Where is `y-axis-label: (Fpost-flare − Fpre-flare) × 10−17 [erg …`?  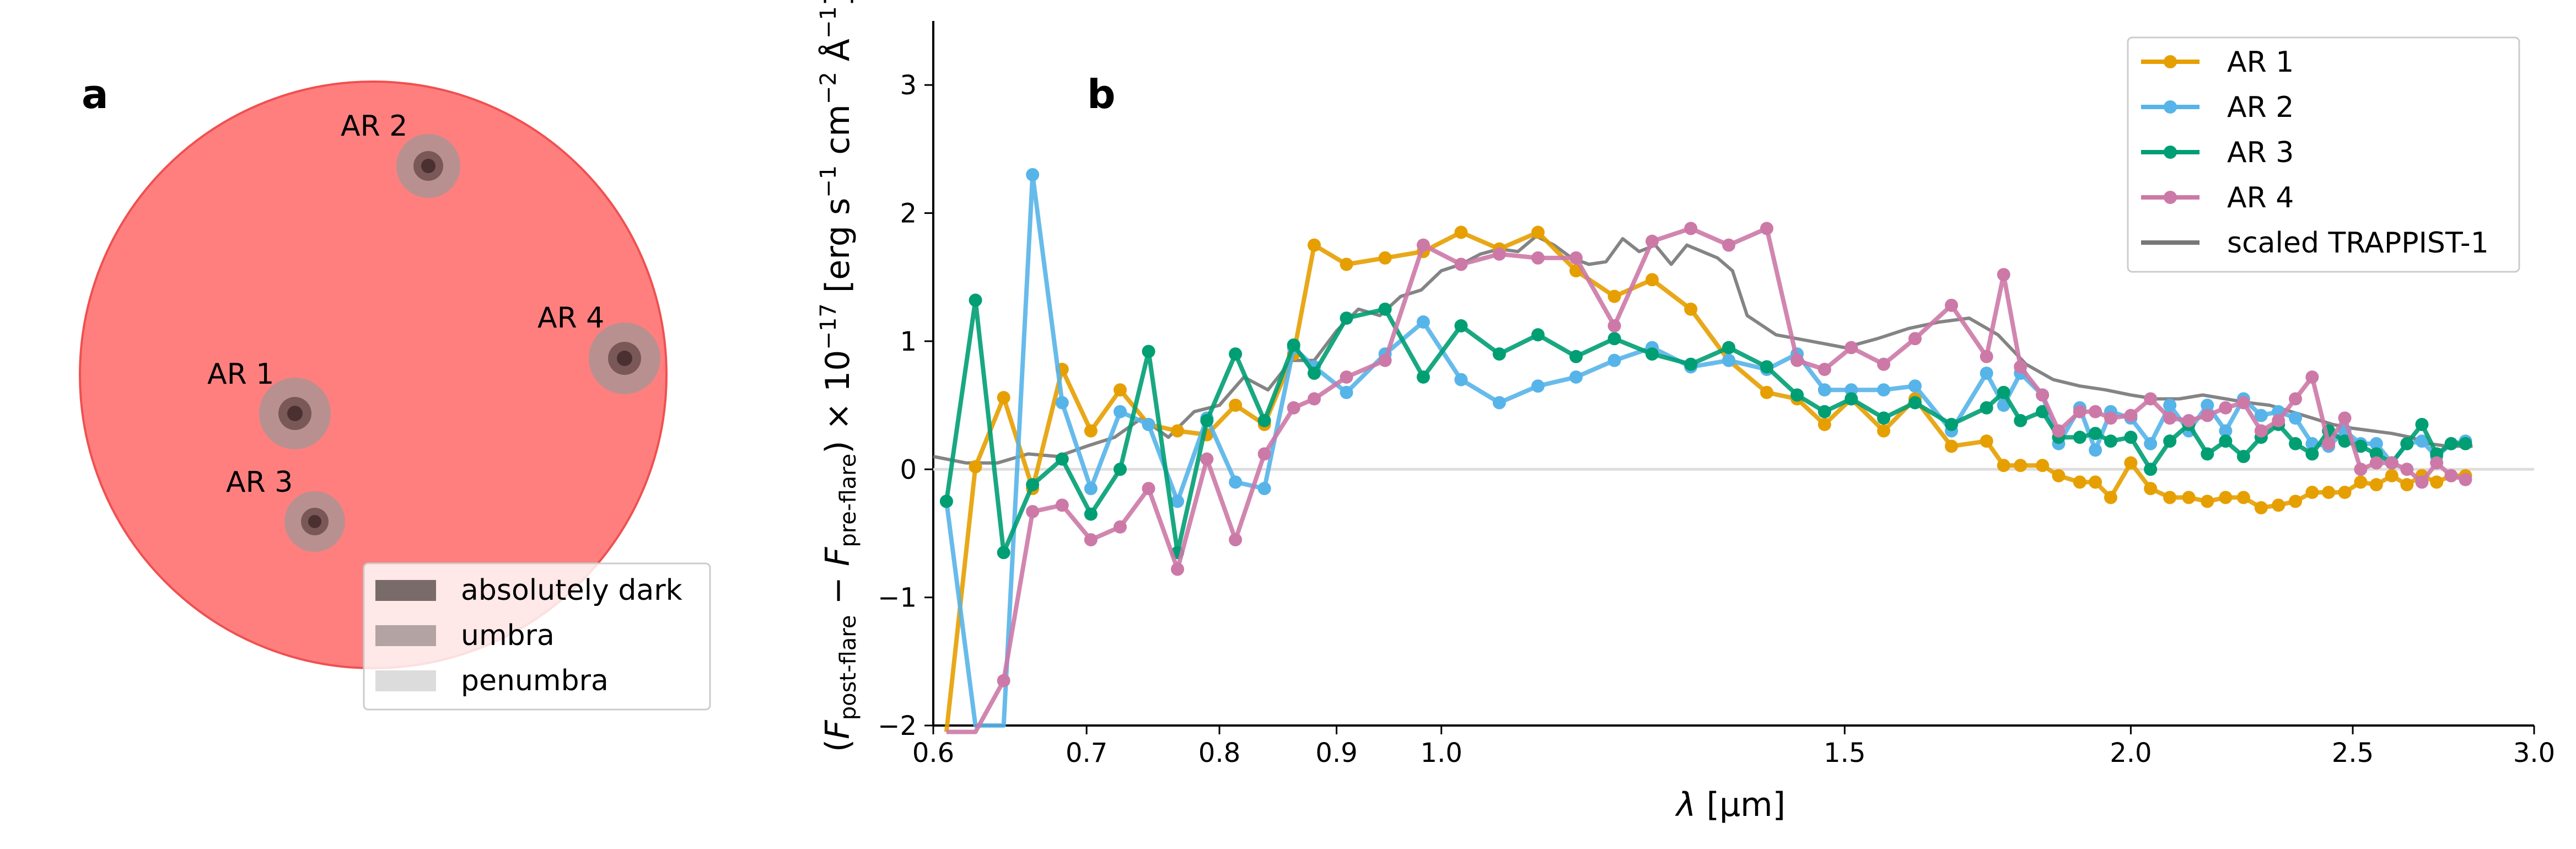 y-axis-label: (Fpost-flare − Fpre-flare) × 10−17 [erg … is located at coordinates (839, 376).